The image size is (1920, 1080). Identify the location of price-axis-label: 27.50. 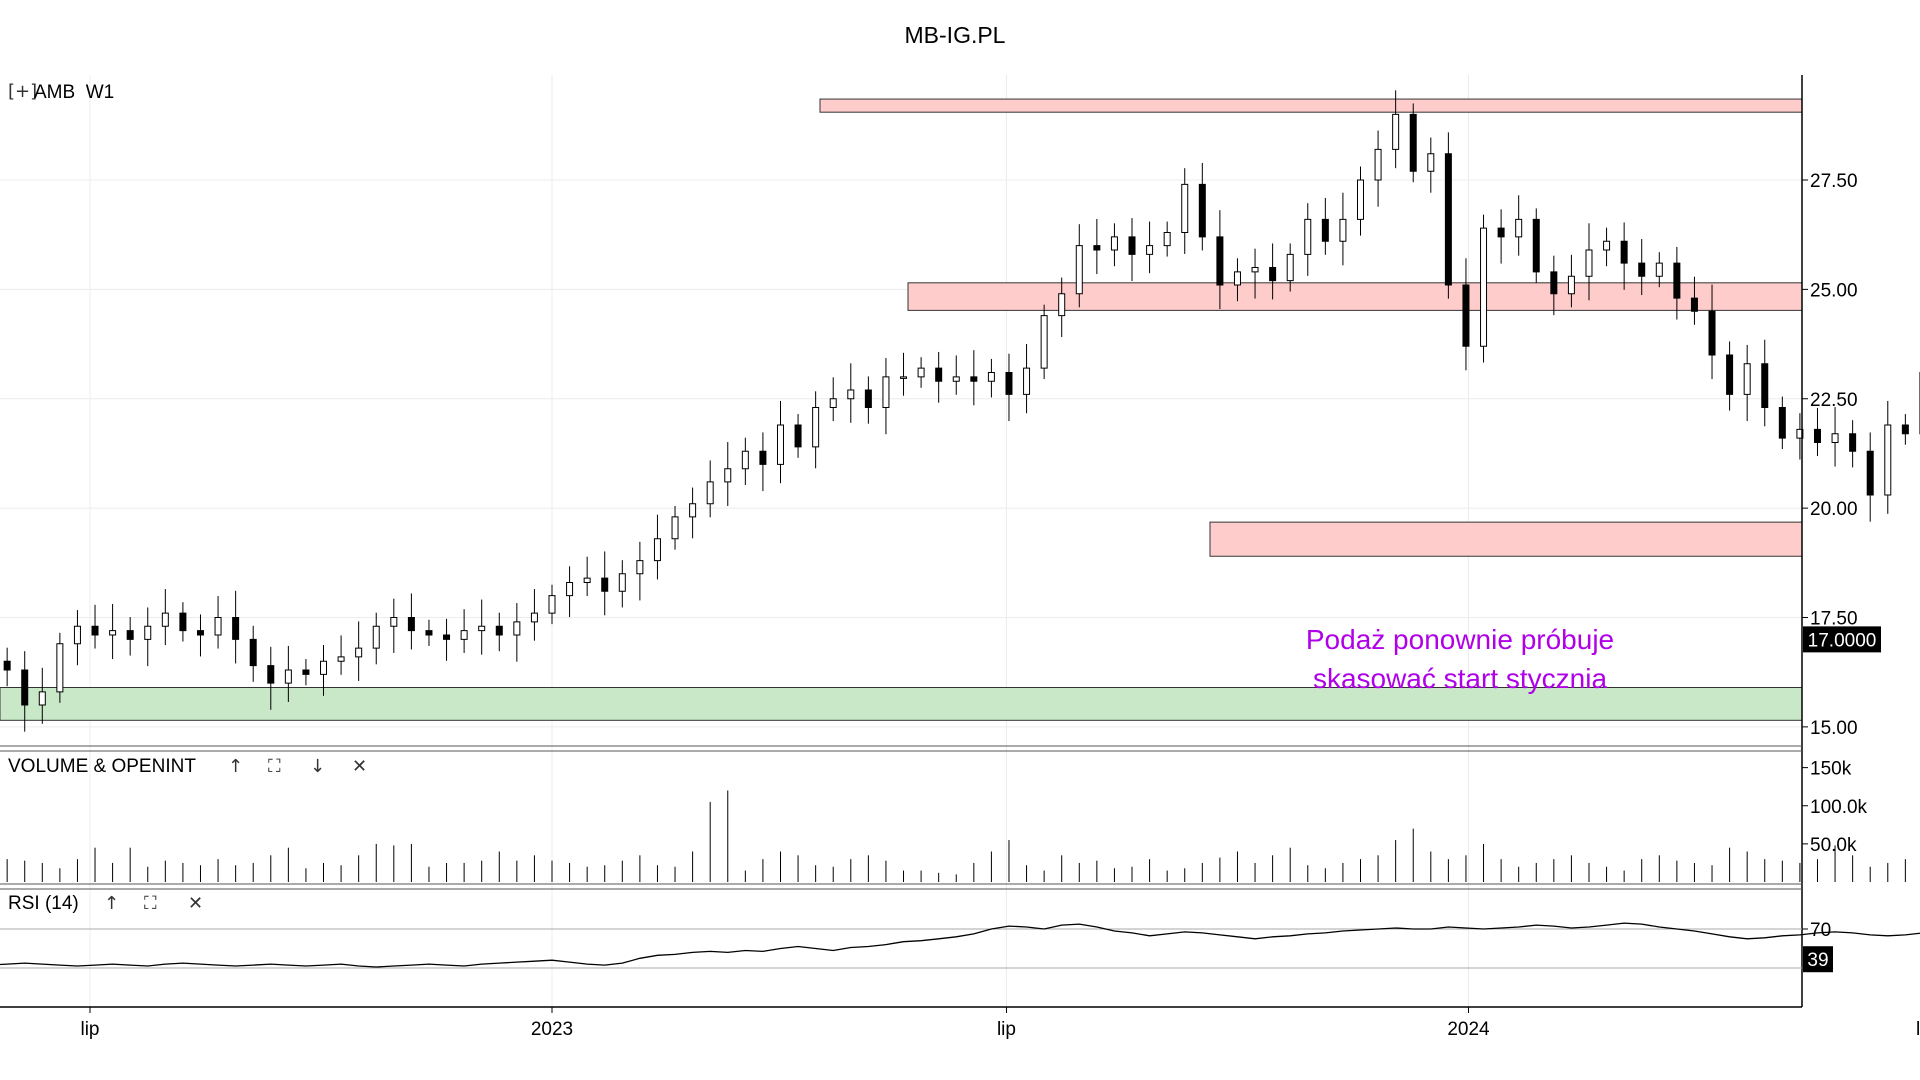
(1834, 181).